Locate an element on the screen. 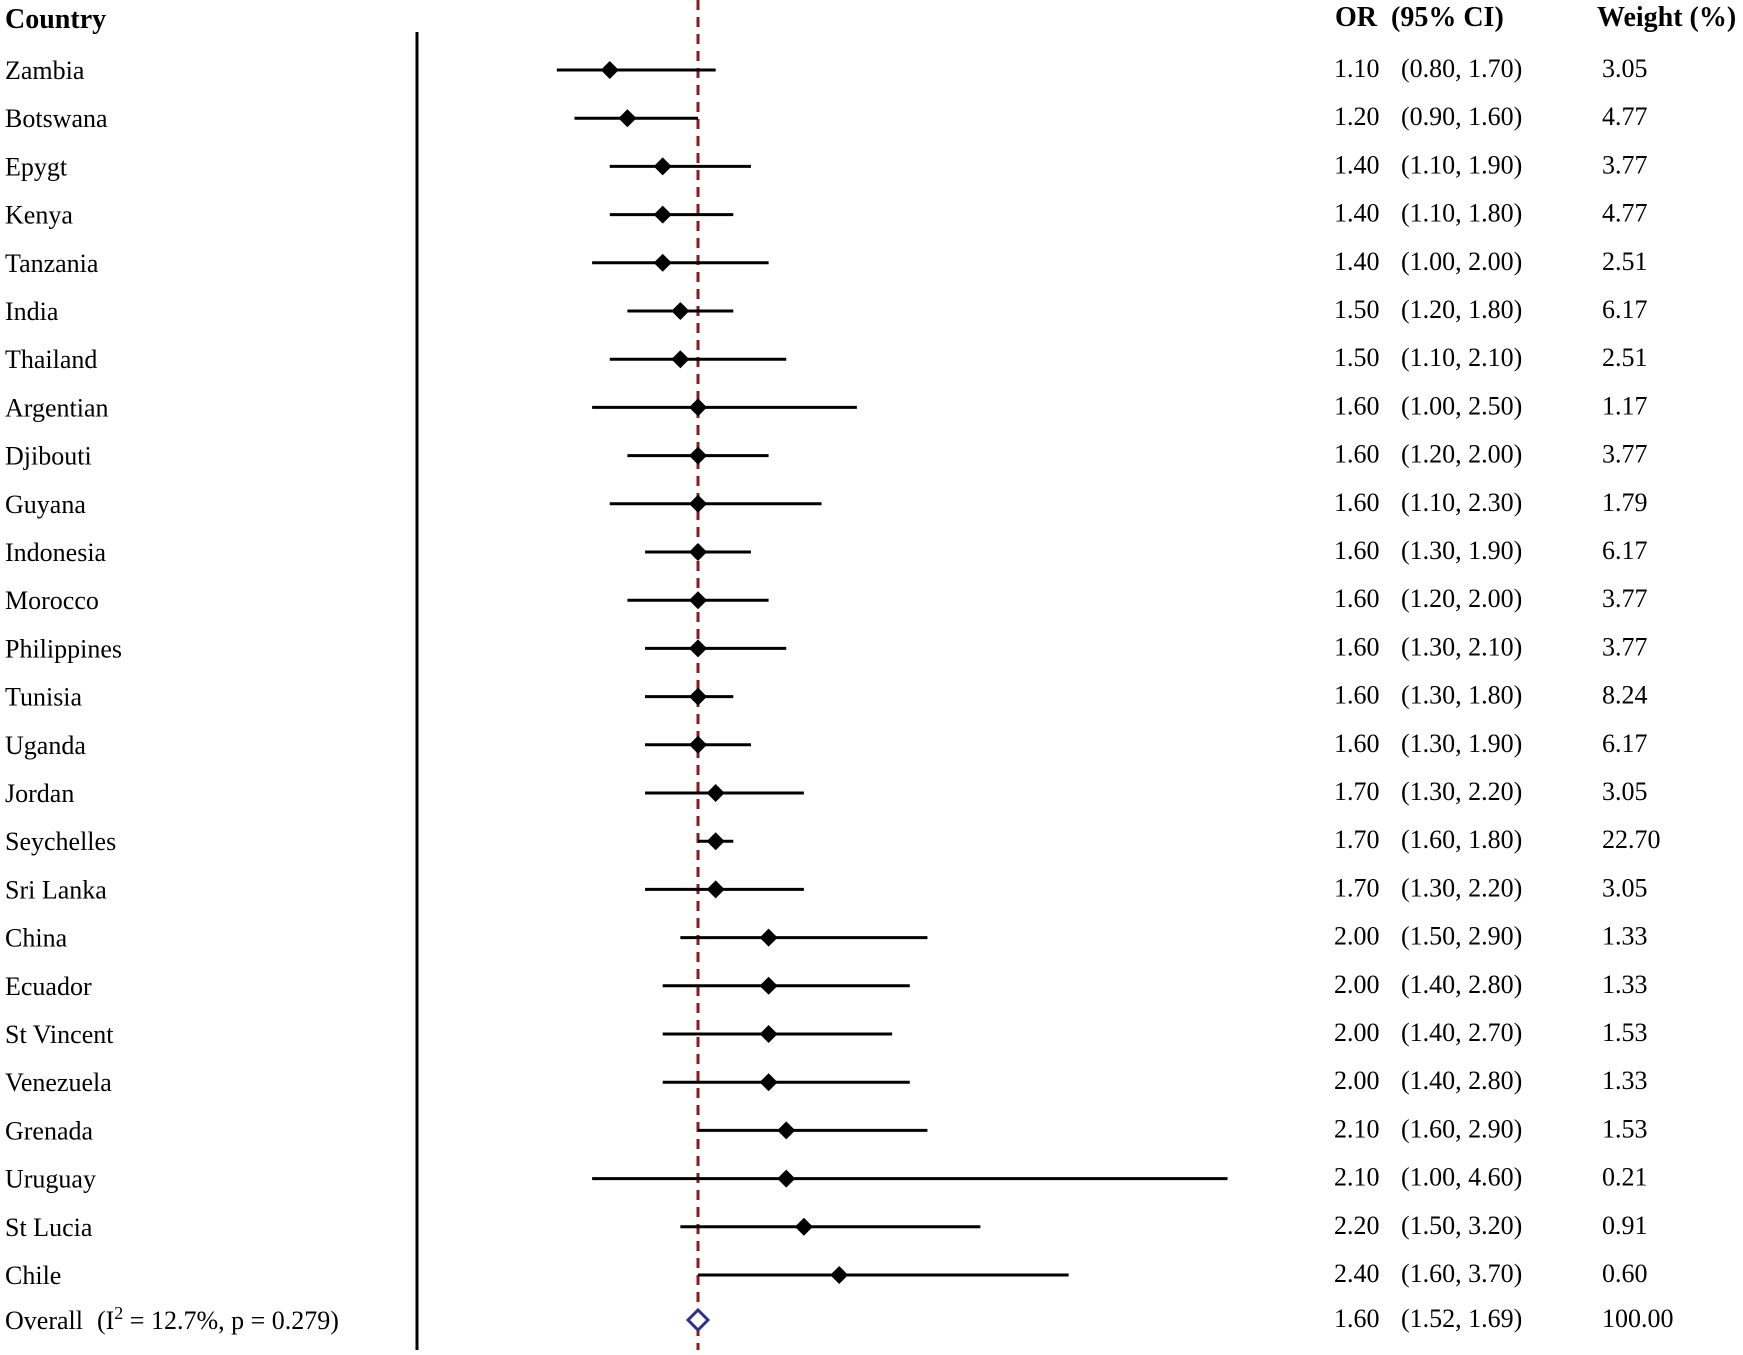 This screenshot has width=1743, height=1355. country-label: Grenada is located at coordinates (49, 1130).